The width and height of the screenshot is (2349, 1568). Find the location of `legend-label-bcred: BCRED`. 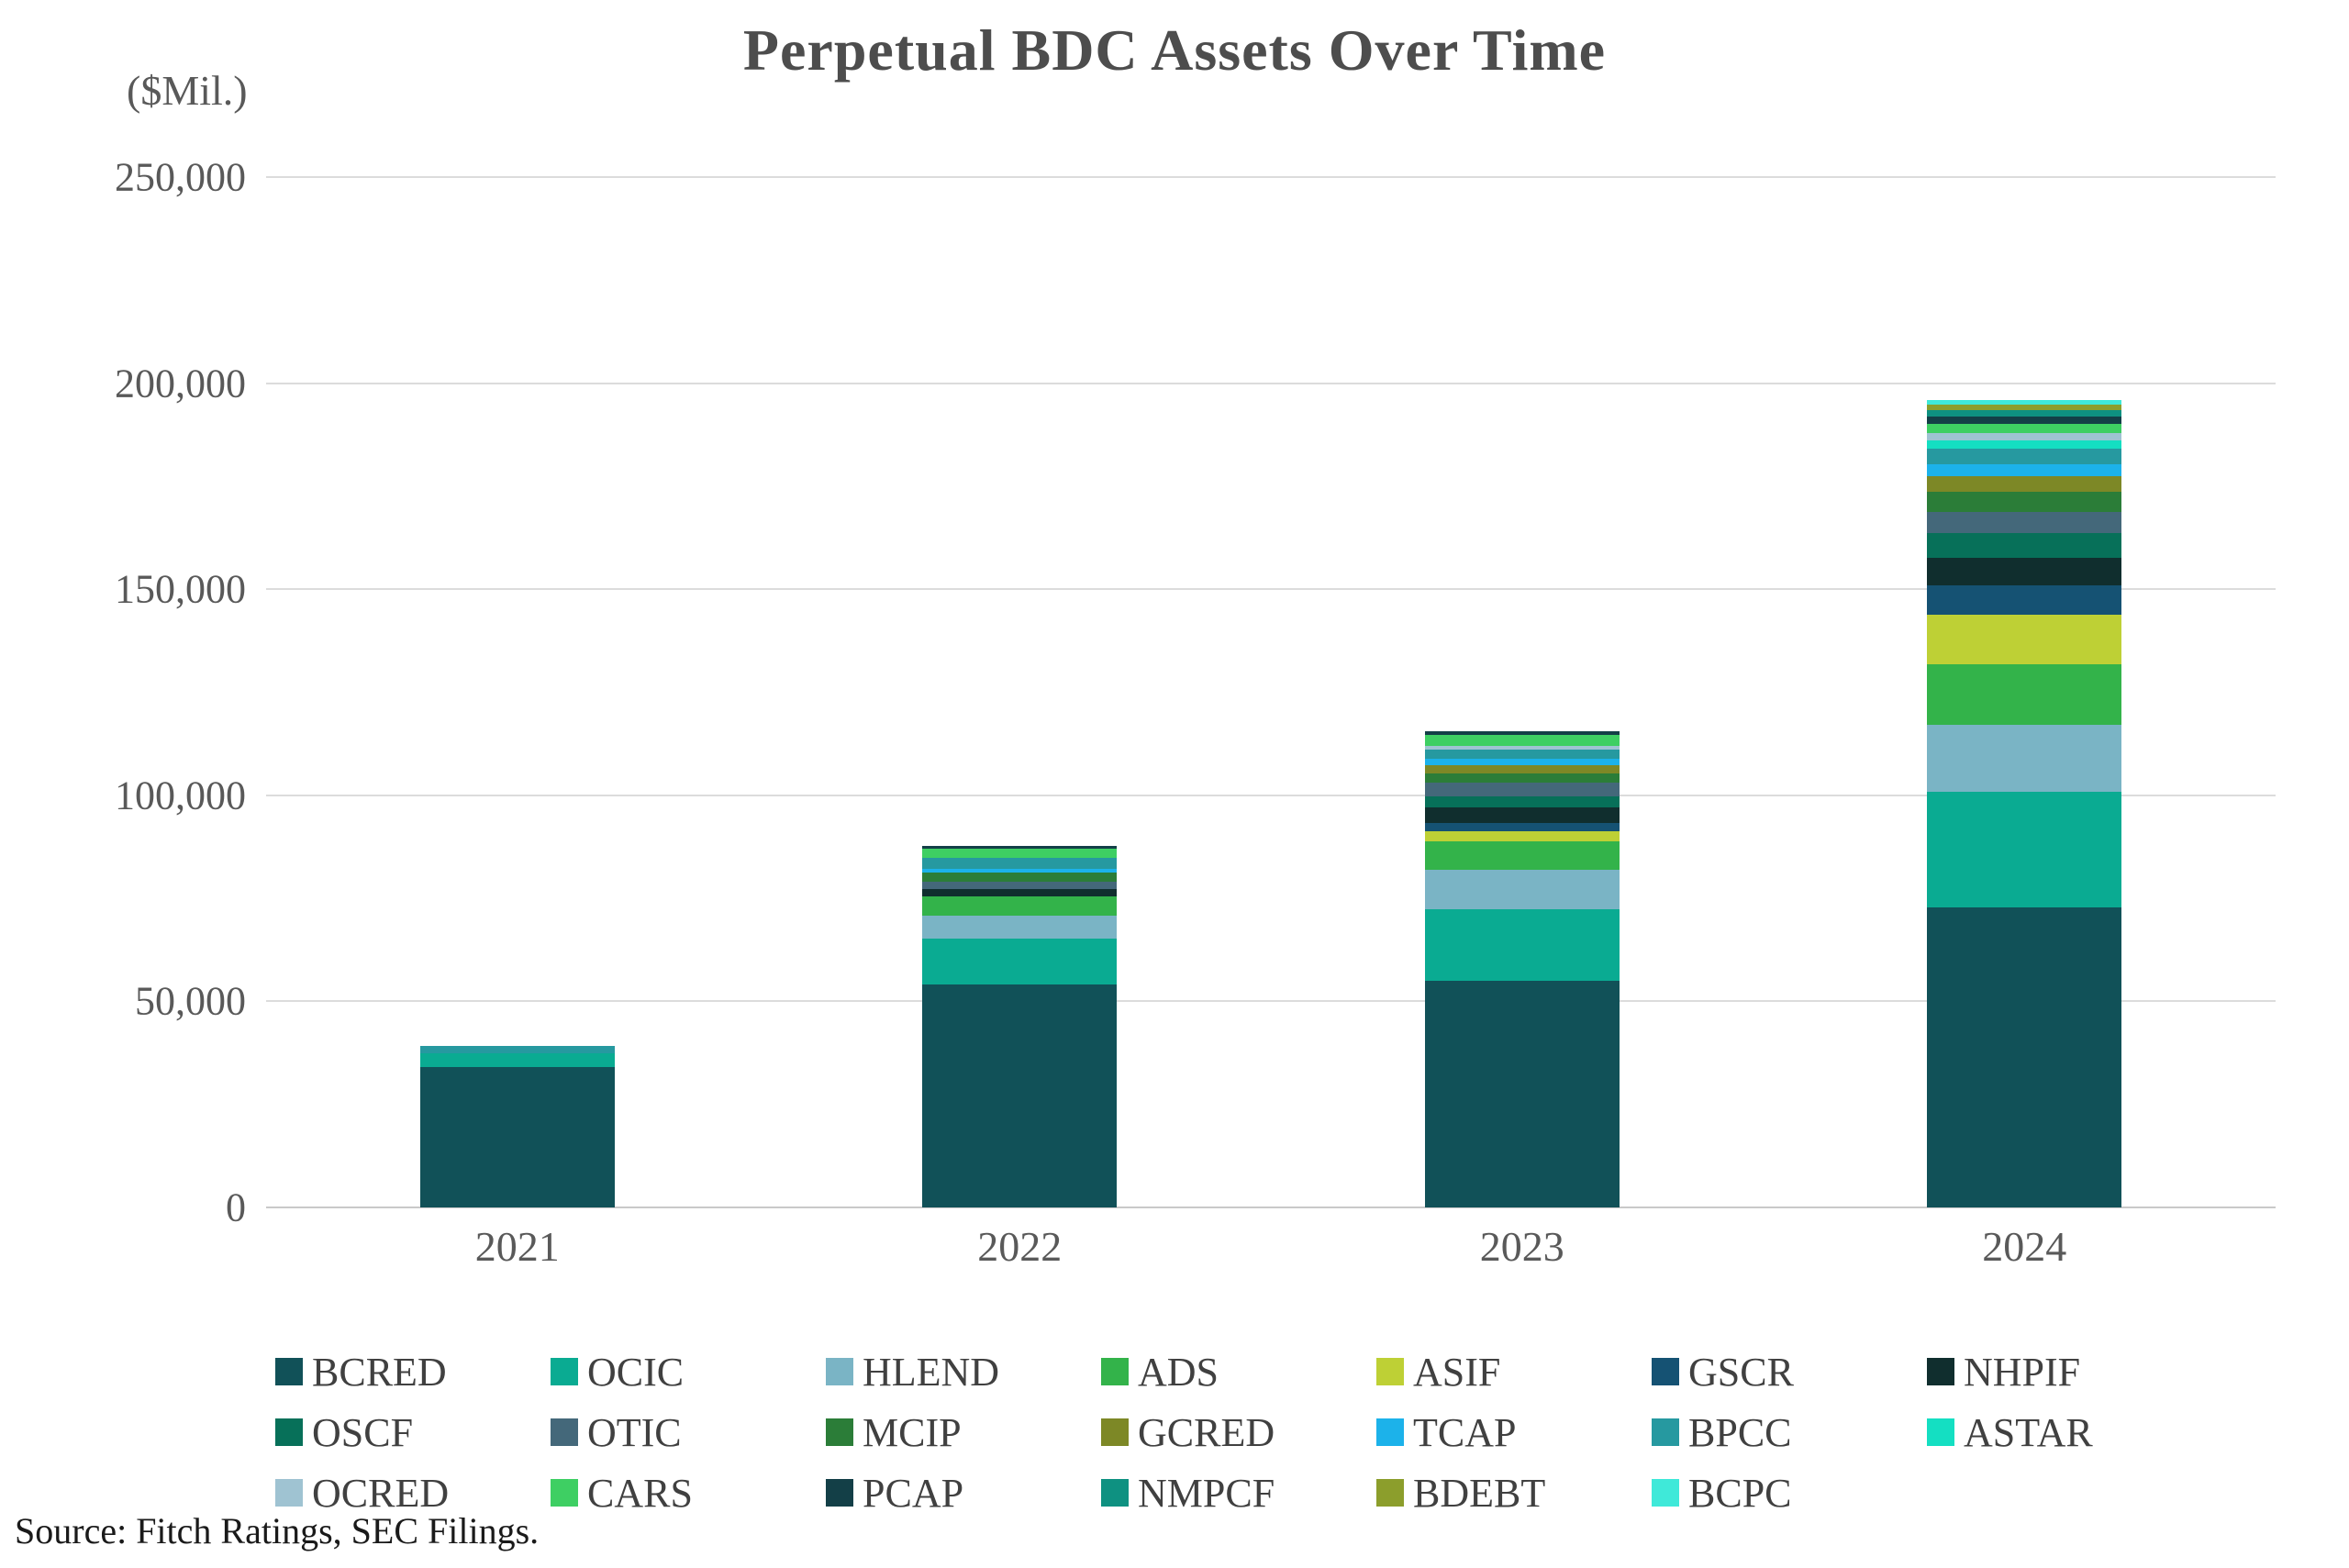

legend-label-bcred: BCRED is located at coordinates (379, 1372).